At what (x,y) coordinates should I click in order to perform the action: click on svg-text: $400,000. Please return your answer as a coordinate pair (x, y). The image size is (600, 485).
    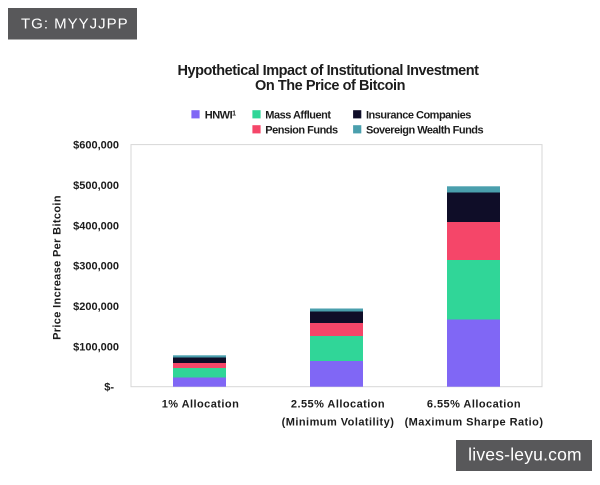
    Looking at the image, I should click on (96, 226).